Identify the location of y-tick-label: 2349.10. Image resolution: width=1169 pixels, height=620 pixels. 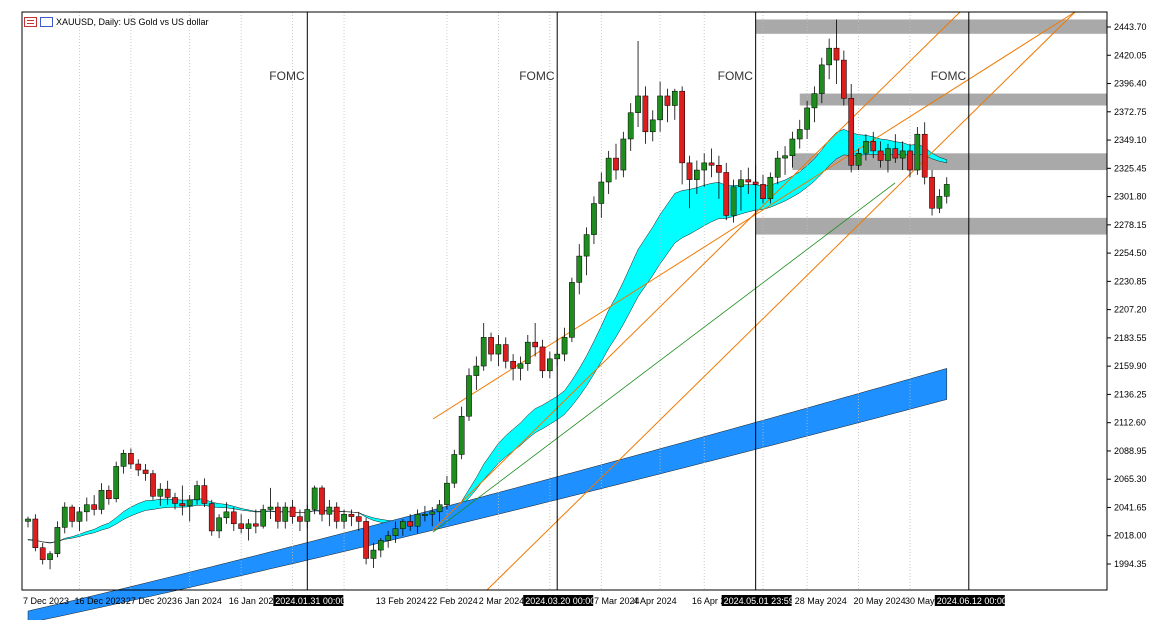
(1130, 140).